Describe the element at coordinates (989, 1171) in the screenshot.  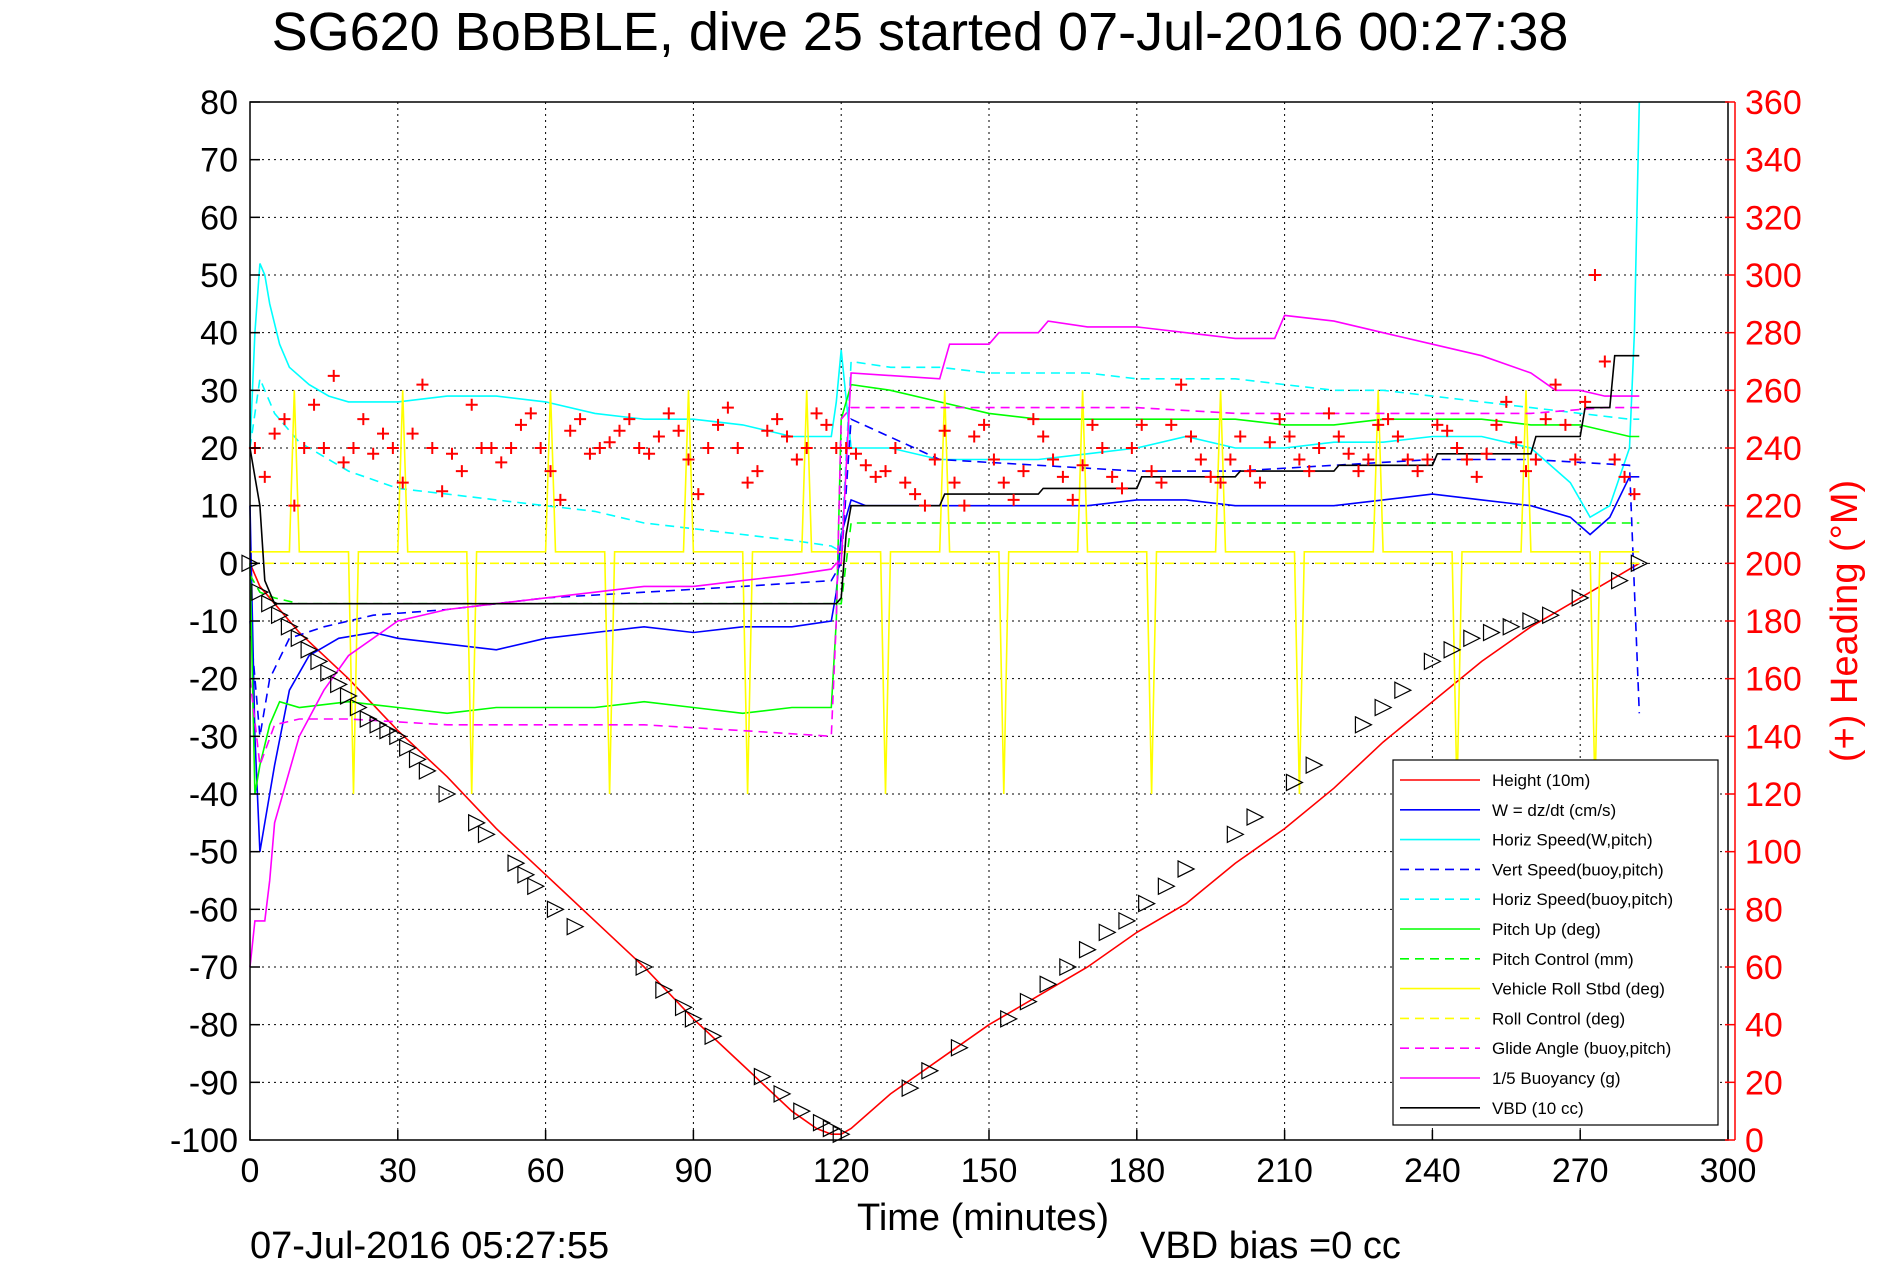
I see `x-tick-label: 150` at that location.